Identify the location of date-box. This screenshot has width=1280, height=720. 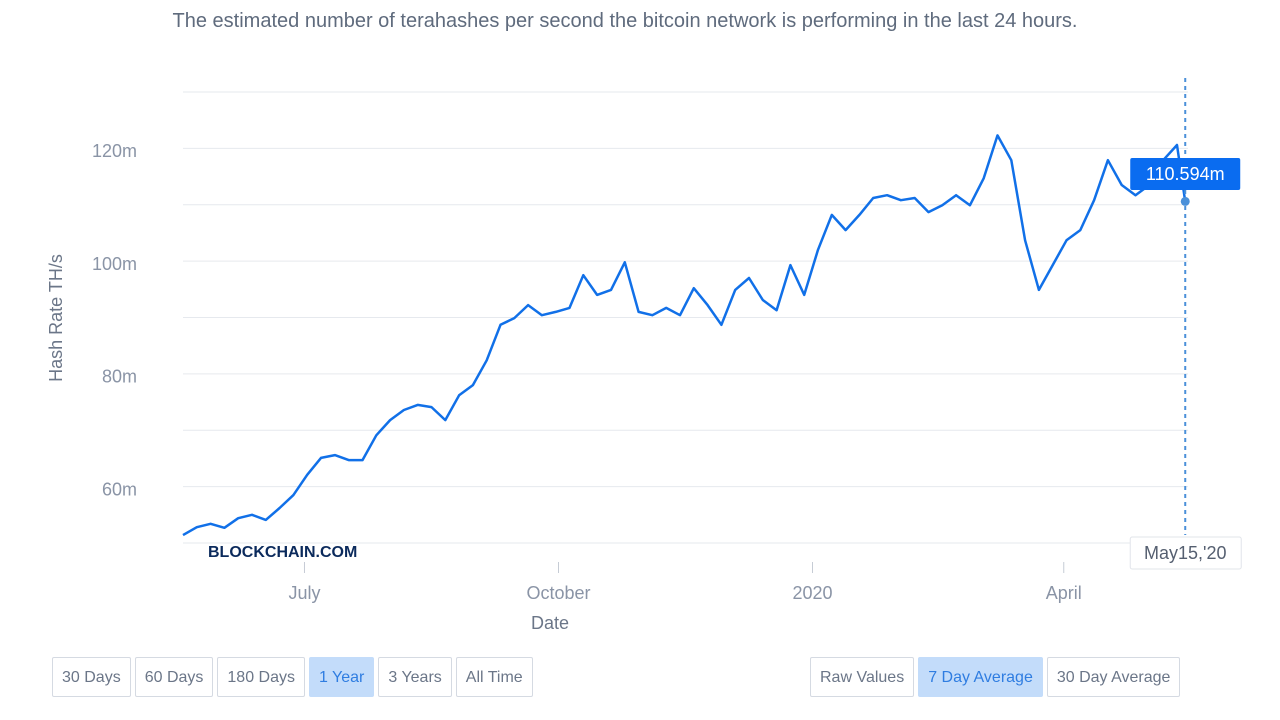
(1185, 553).